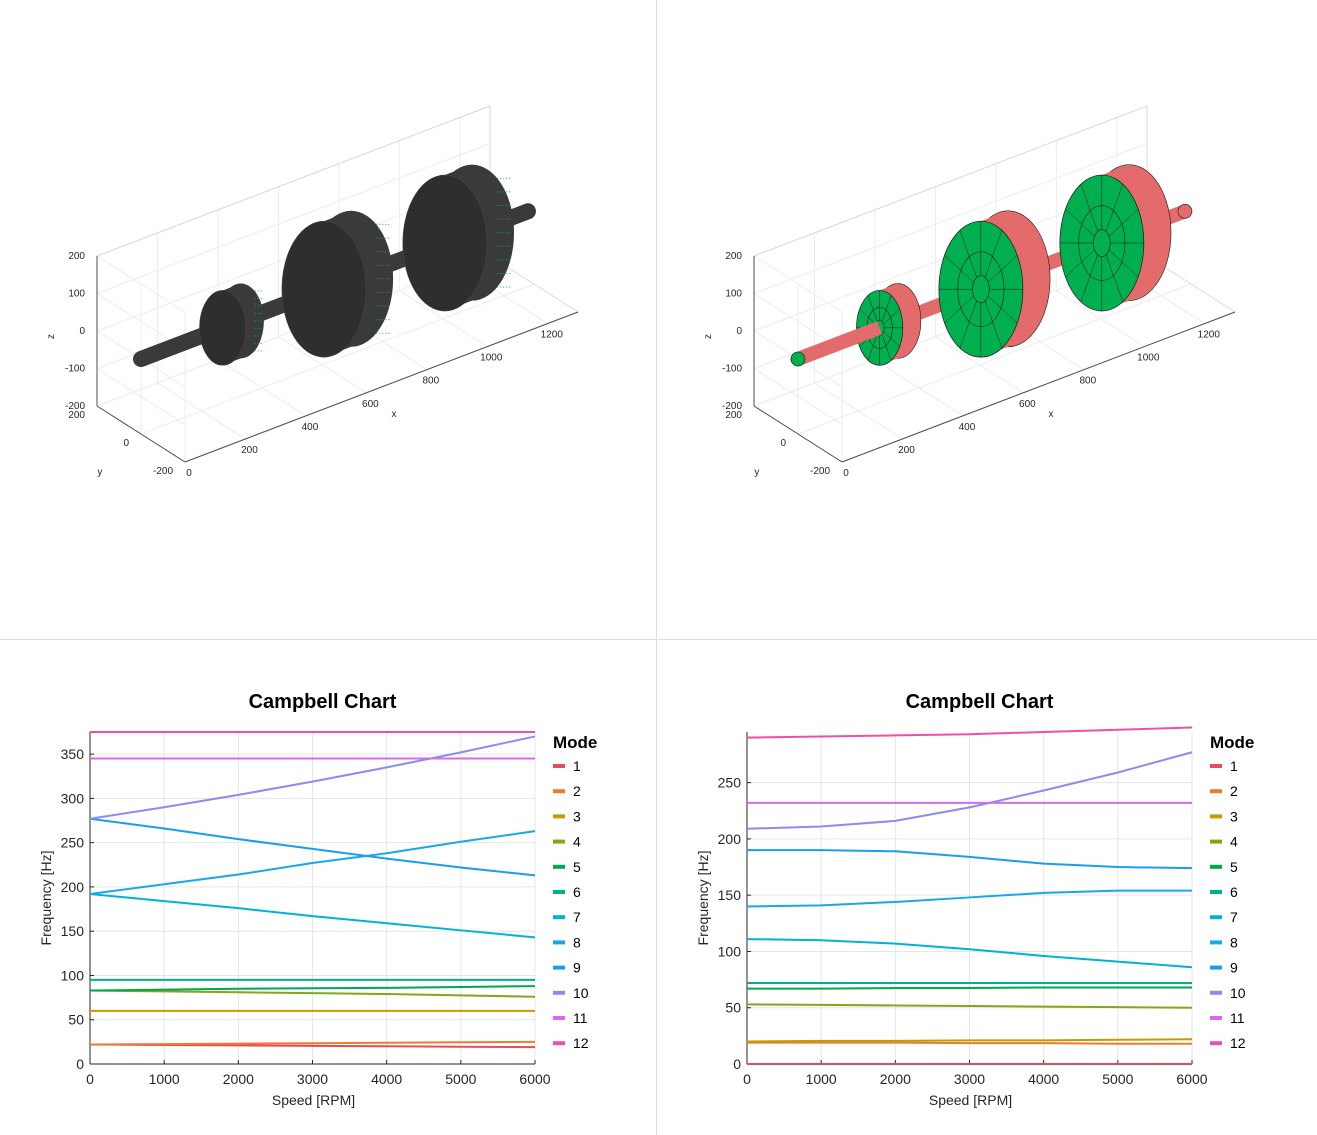 Image resolution: width=1317 pixels, height=1135 pixels. I want to click on horizontal-divider, so click(658, 639).